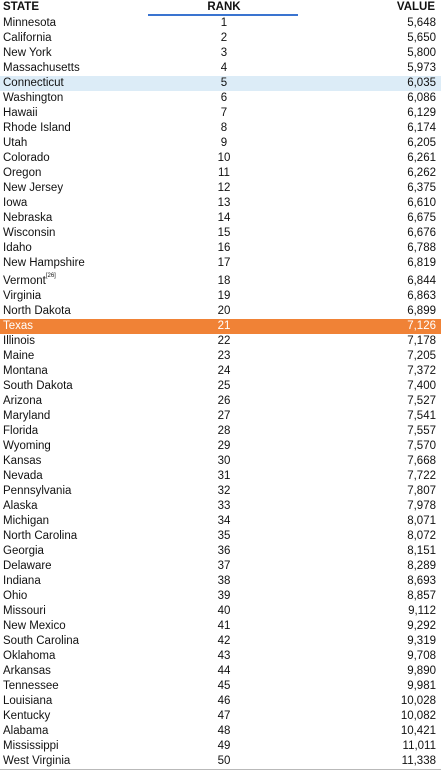  What do you see at coordinates (224, 68) in the screenshot?
I see `cell-rank: 4` at bounding box center [224, 68].